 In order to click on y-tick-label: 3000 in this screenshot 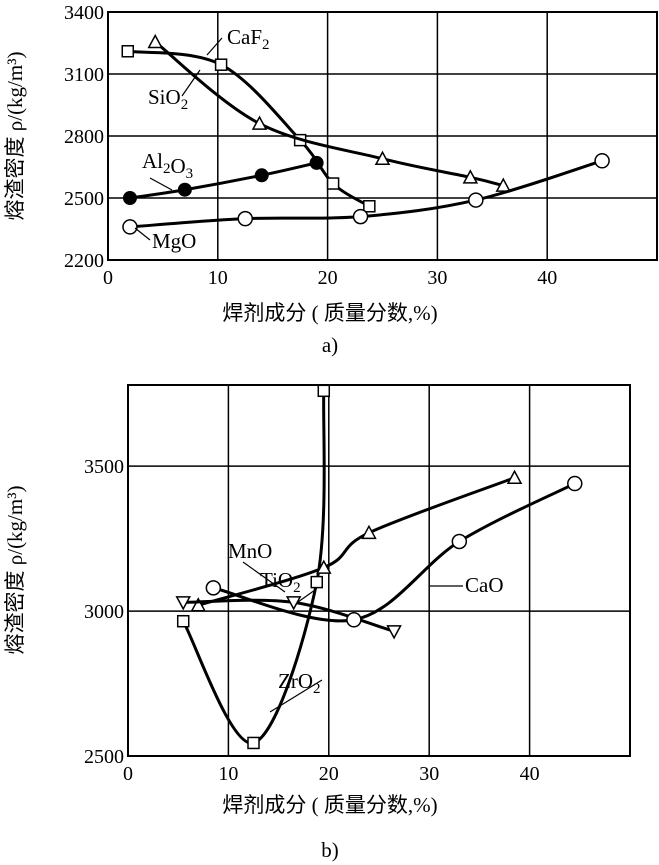, I will do `click(104, 612)`.